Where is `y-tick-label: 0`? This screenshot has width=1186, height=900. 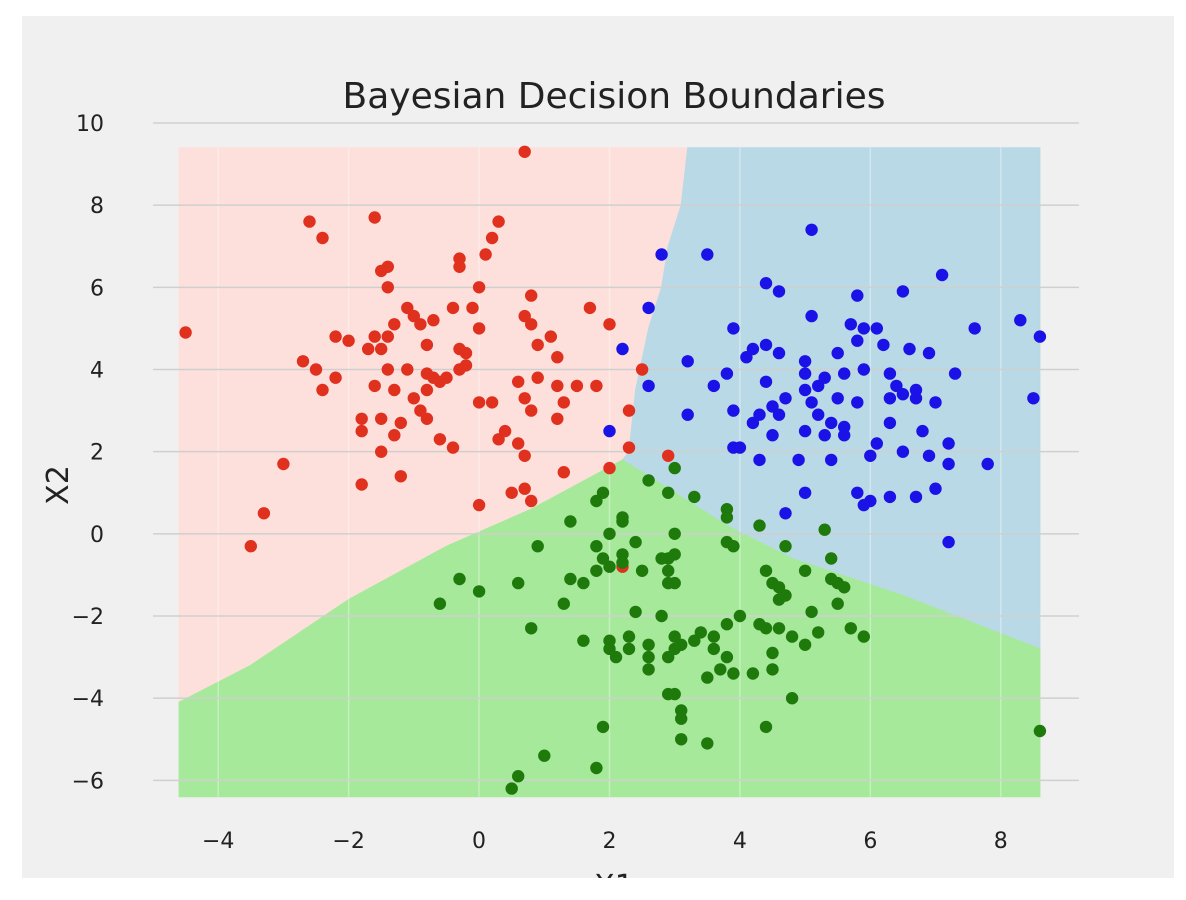
y-tick-label: 0 is located at coordinates (97, 535).